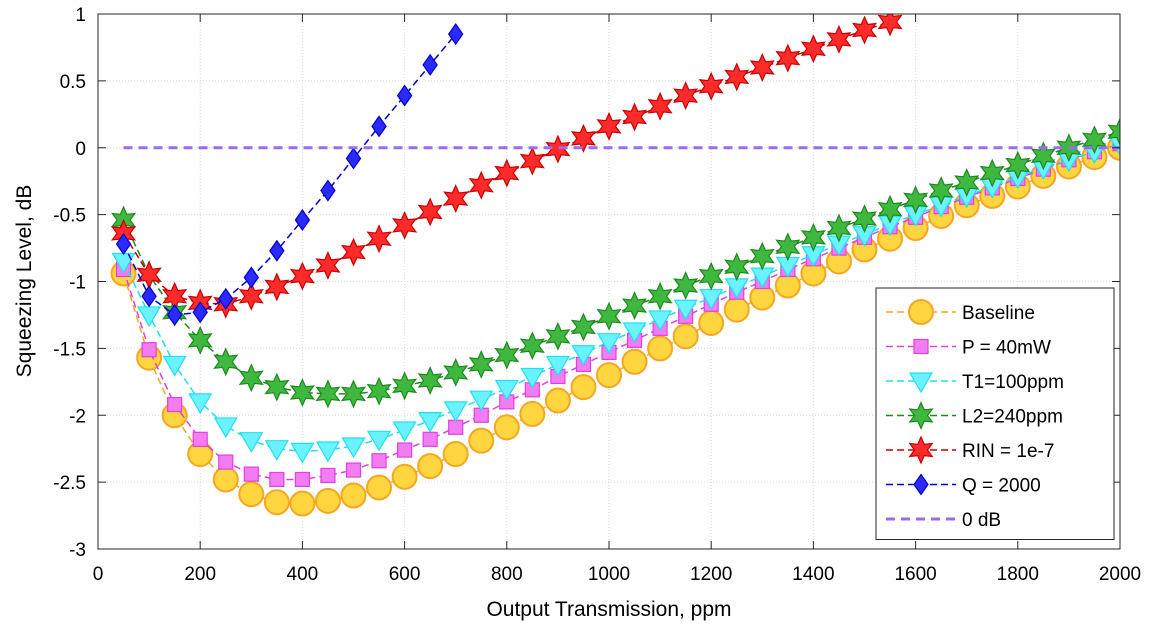  I want to click on y-tick-label: -0.5, so click(69, 216).